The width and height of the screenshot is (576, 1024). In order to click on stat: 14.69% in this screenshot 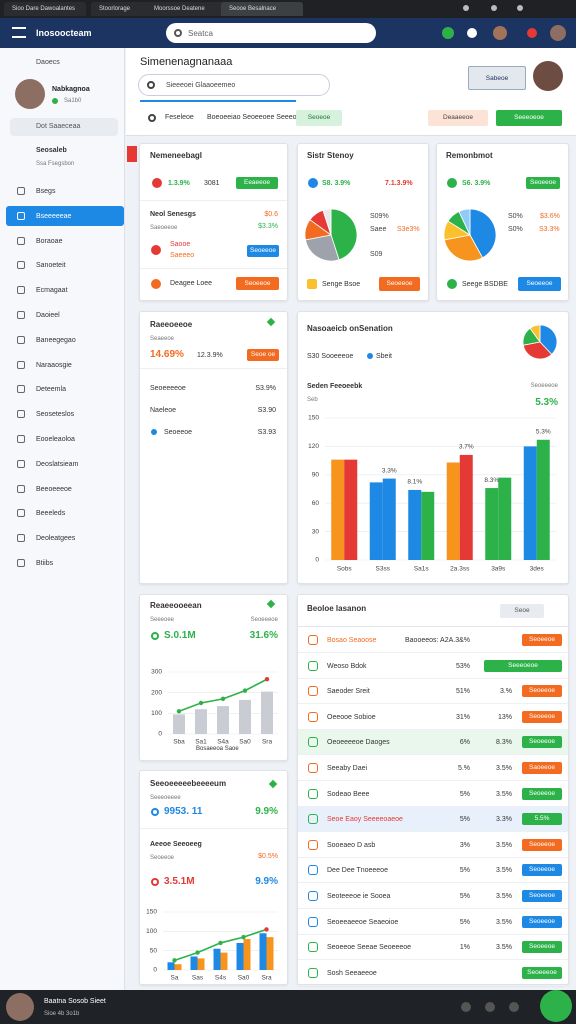, I will do `click(167, 354)`.